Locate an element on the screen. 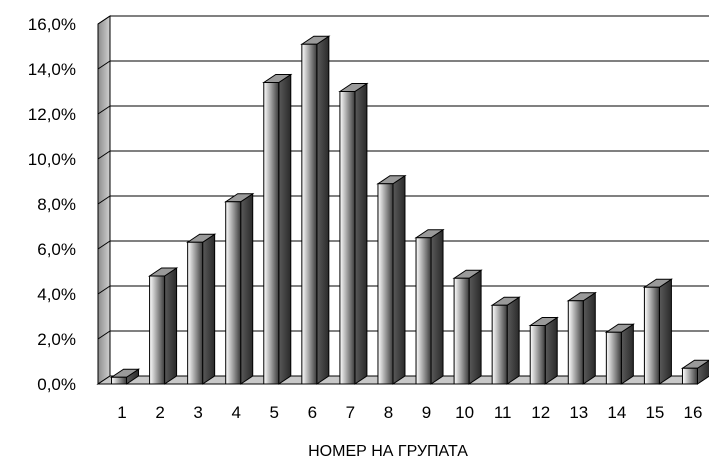 The image size is (709, 465). y-tick-label: 0,0% is located at coordinates (56, 384).